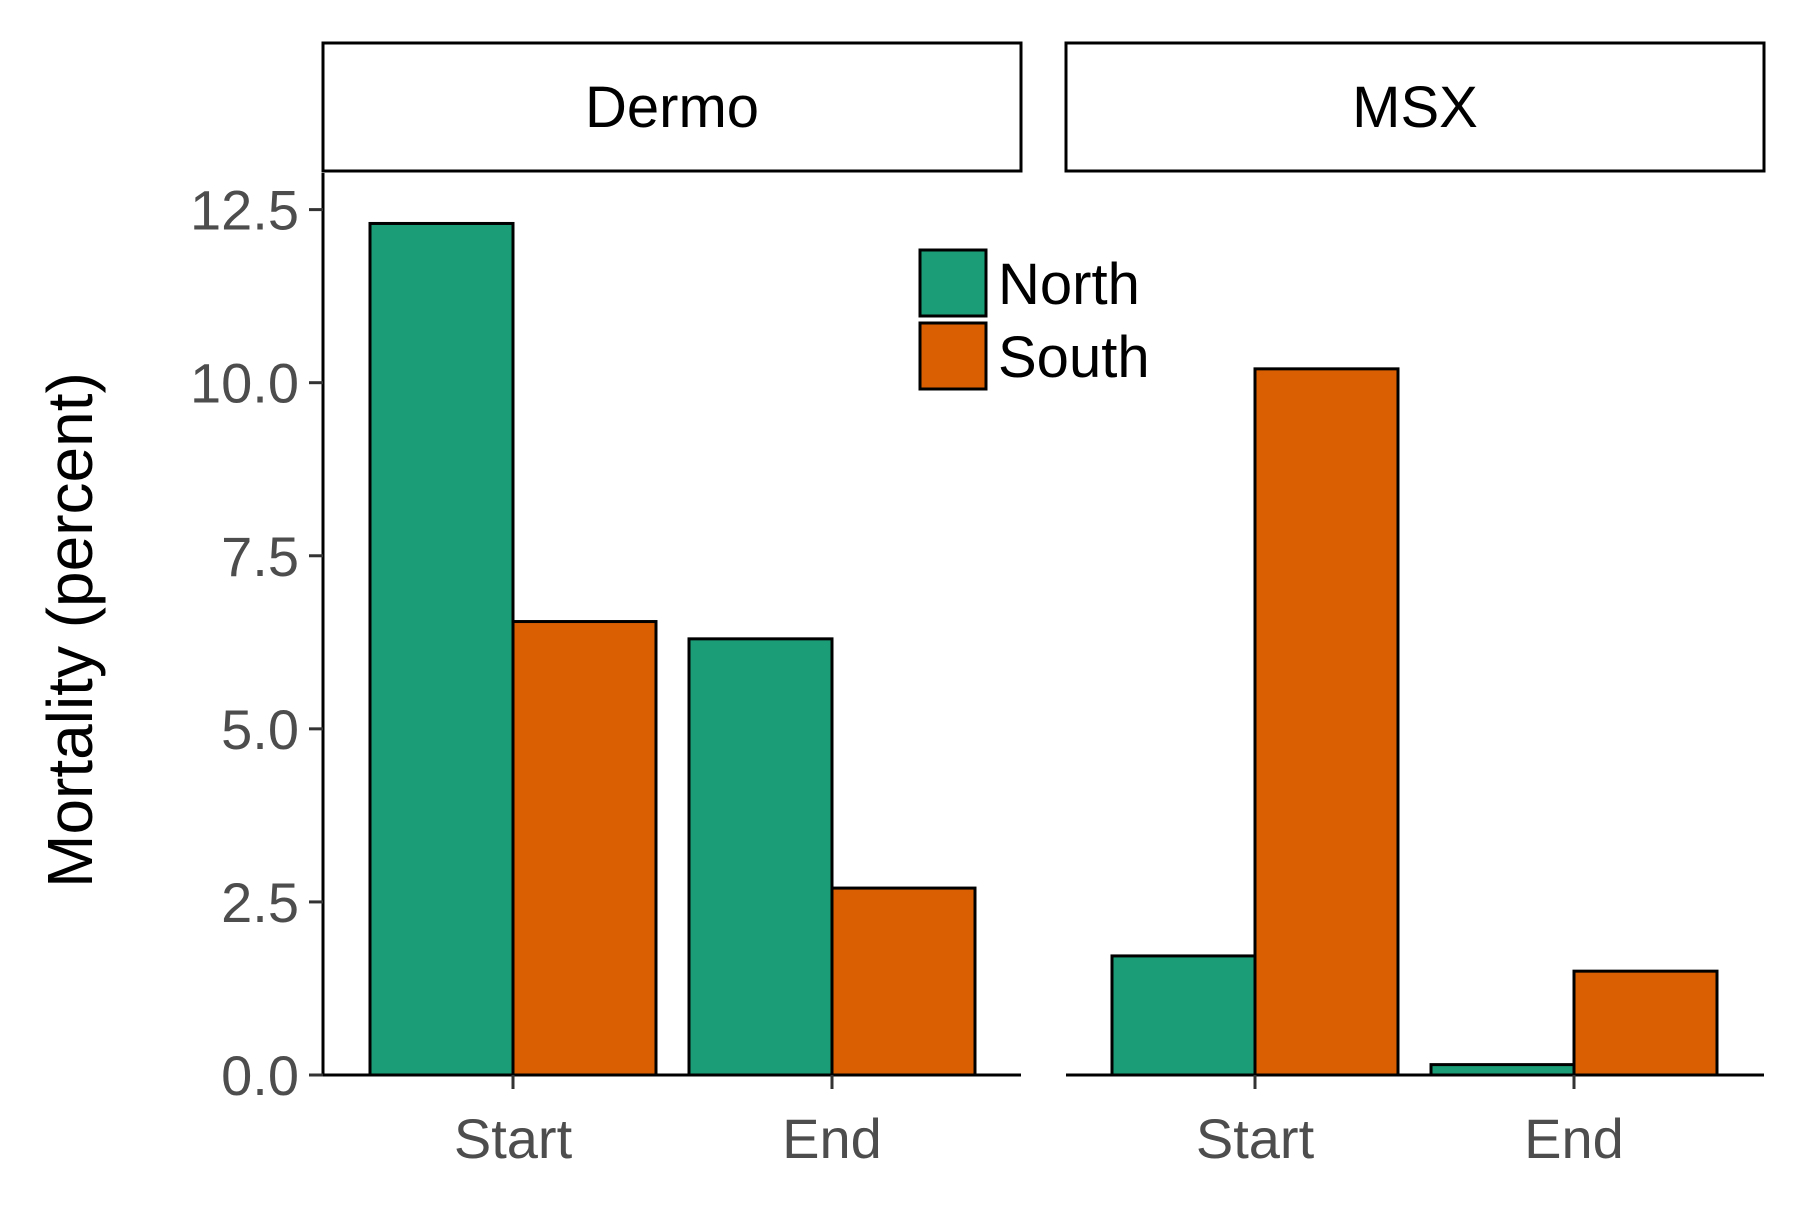 The width and height of the screenshot is (1800, 1205). I want to click on y-tick-label: 7.5, so click(260, 556).